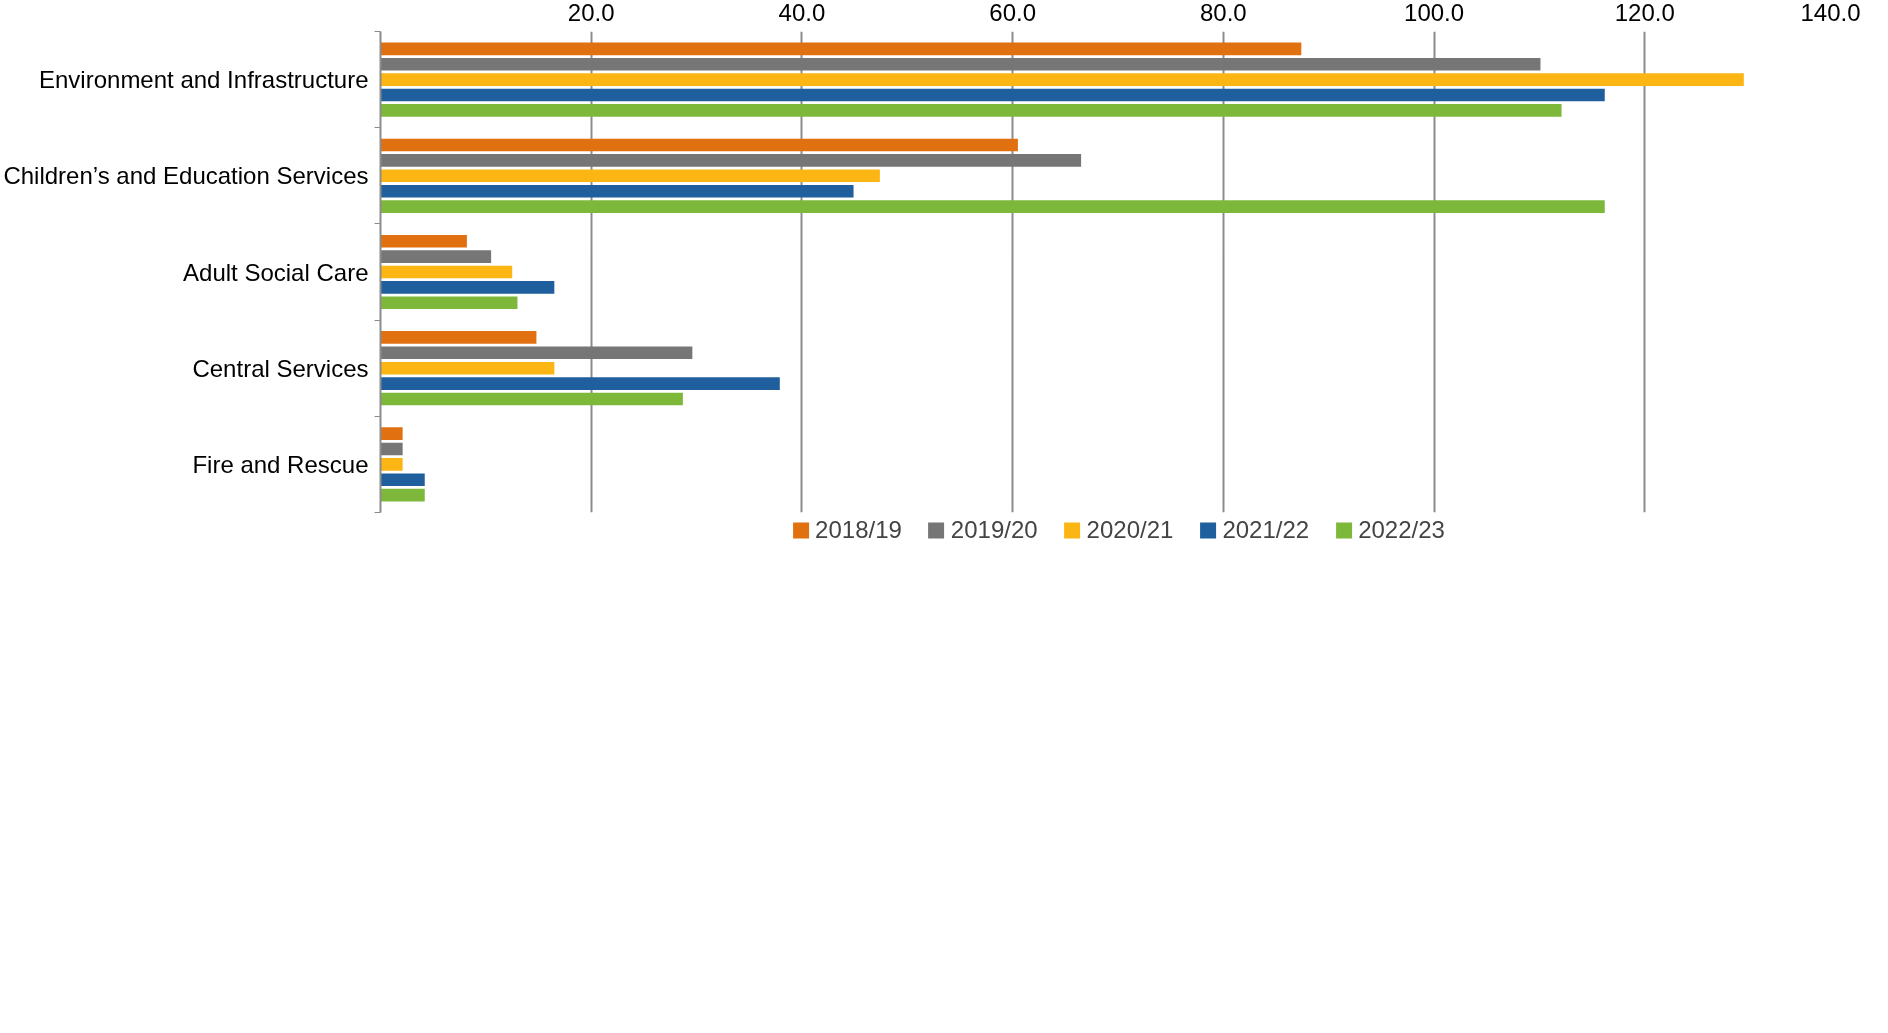  Describe the element at coordinates (1401, 530) in the screenshot. I see `legend-label: 2022/23` at that location.